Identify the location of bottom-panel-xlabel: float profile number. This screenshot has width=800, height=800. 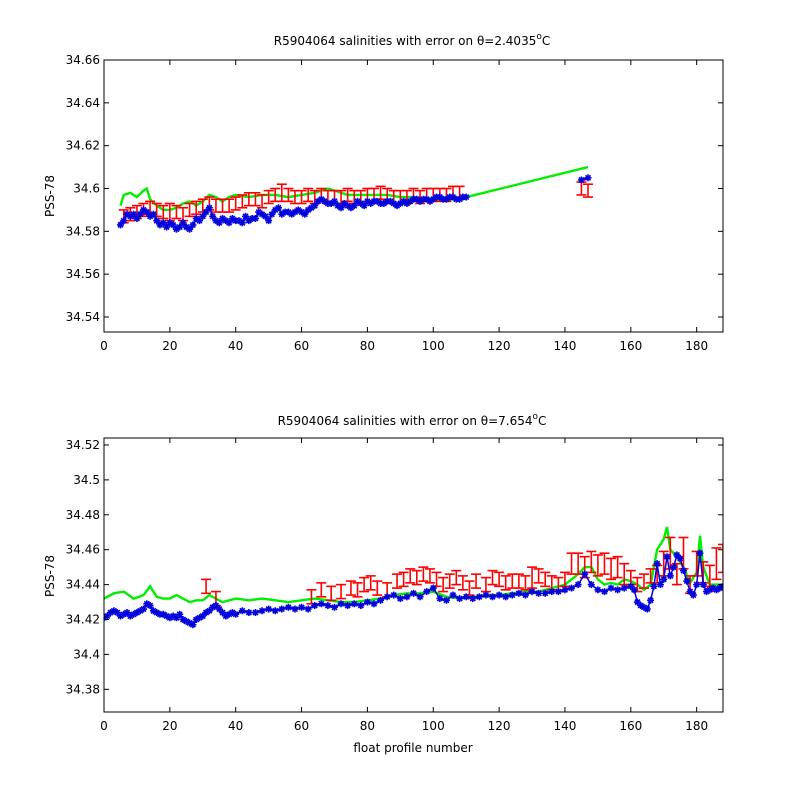
(412, 748).